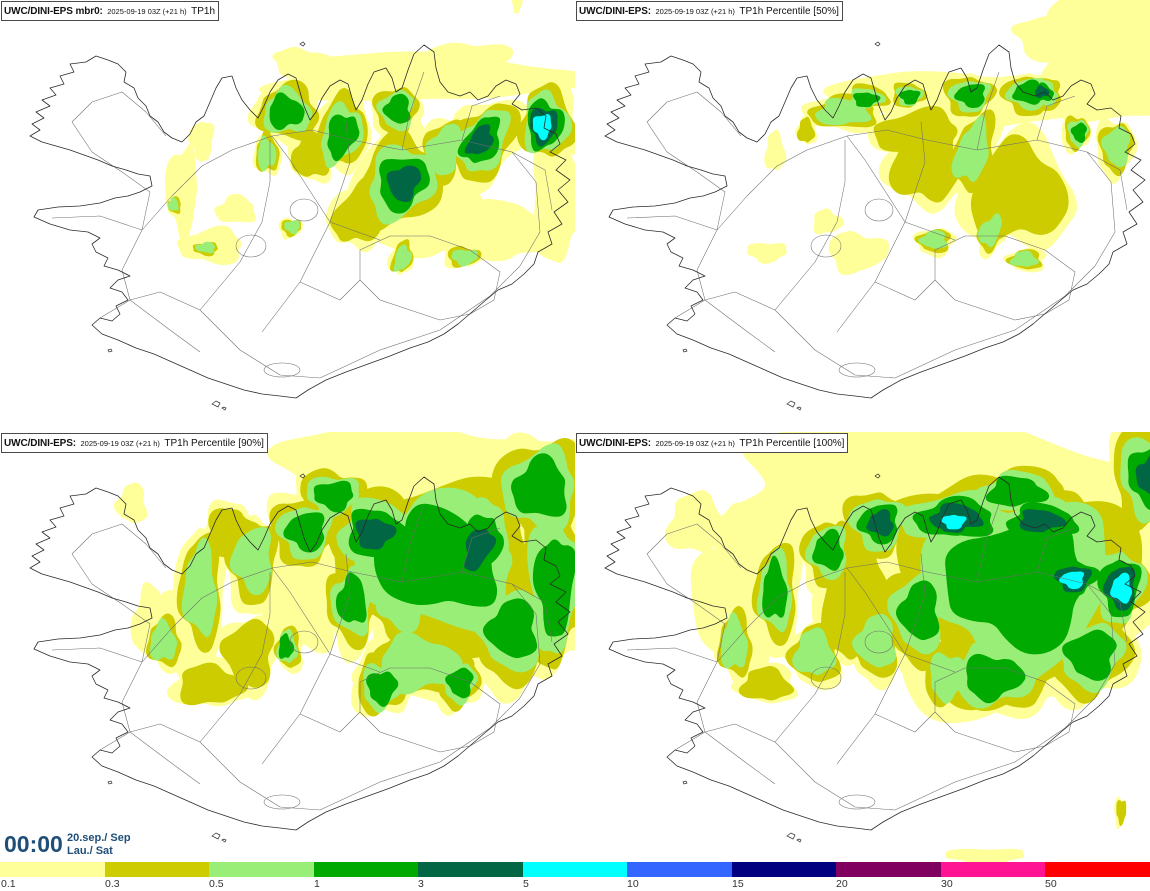  I want to click on colorbar-label: 1, so click(317, 884).